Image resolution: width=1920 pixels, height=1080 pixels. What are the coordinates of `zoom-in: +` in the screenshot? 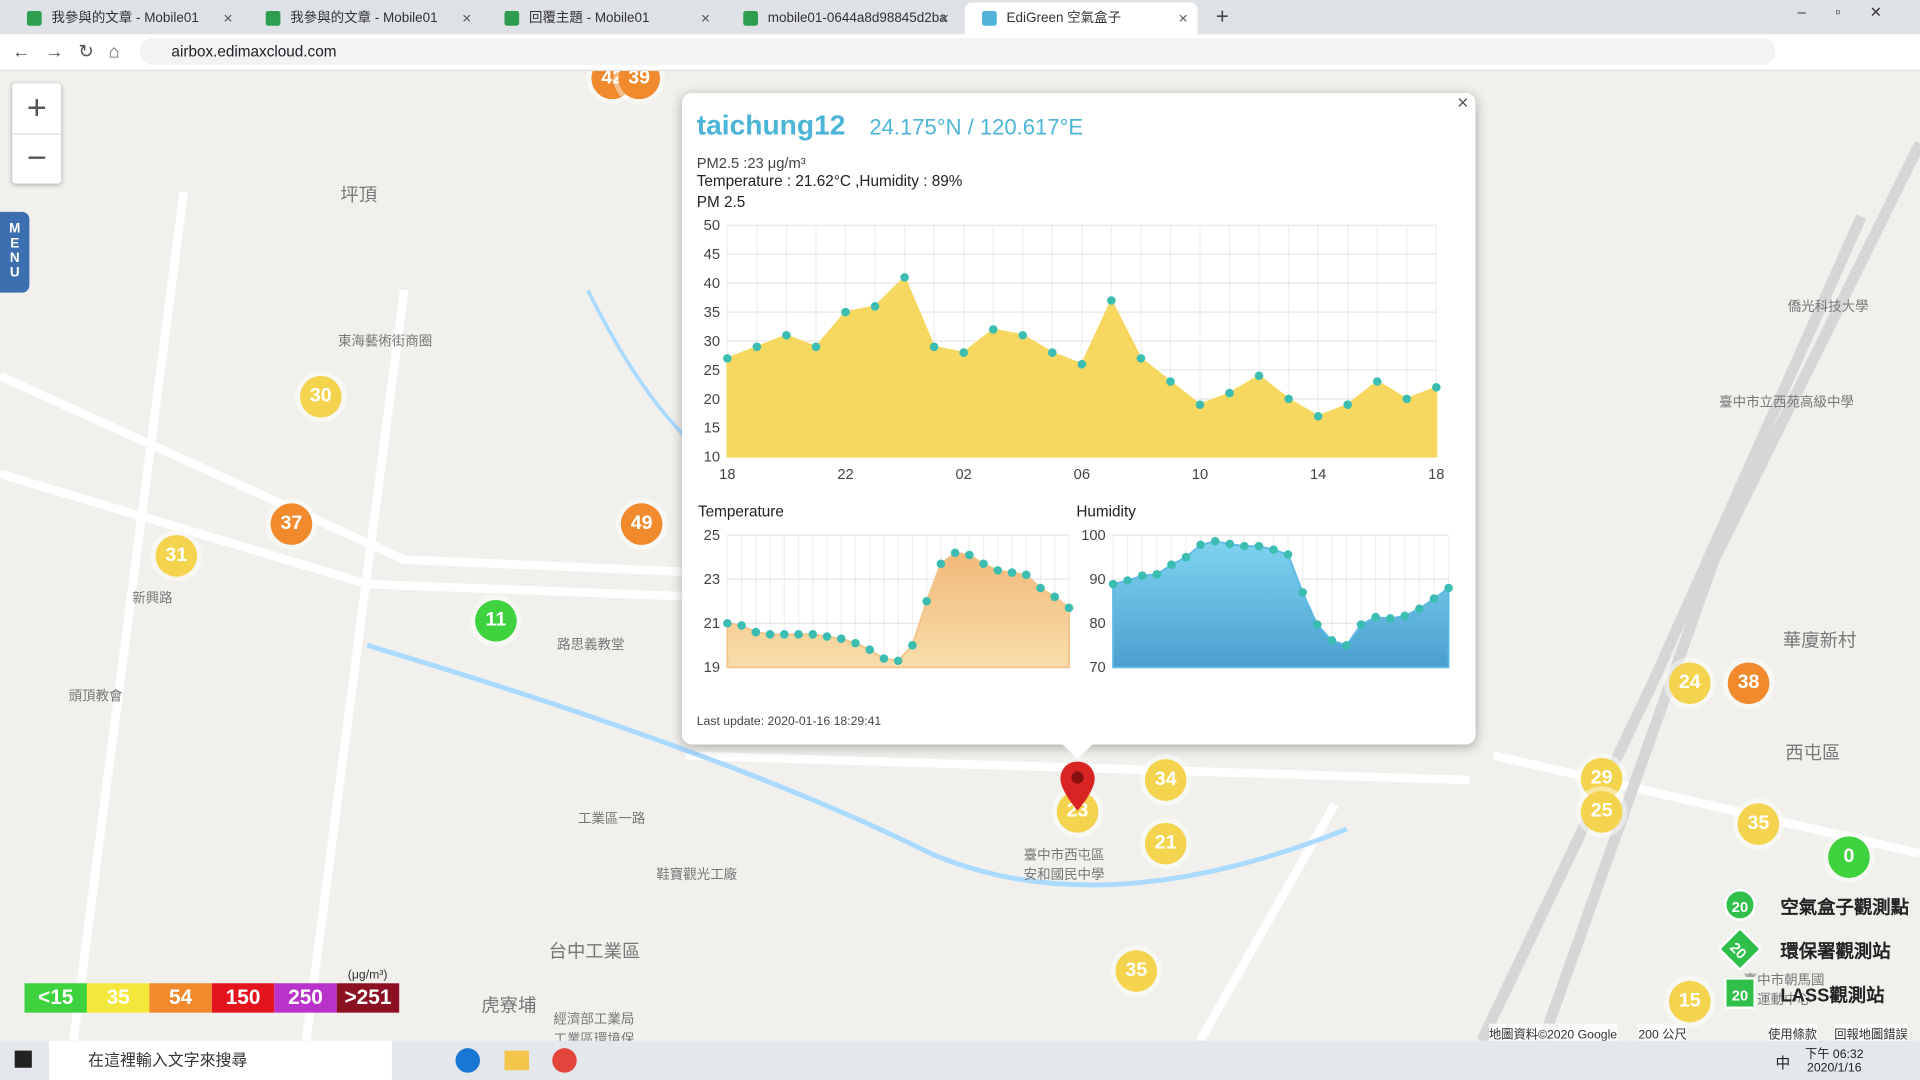 It's located at (37, 109).